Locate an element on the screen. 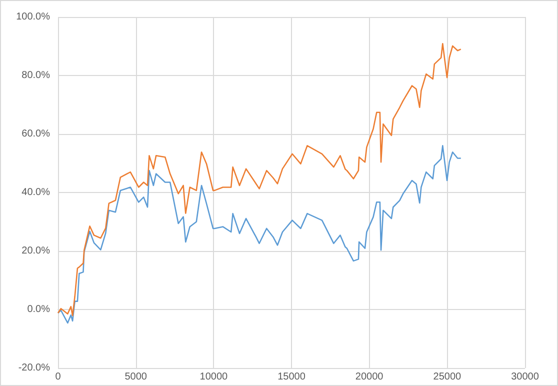  y-tick-label: -20.0% is located at coordinates (34, 368).